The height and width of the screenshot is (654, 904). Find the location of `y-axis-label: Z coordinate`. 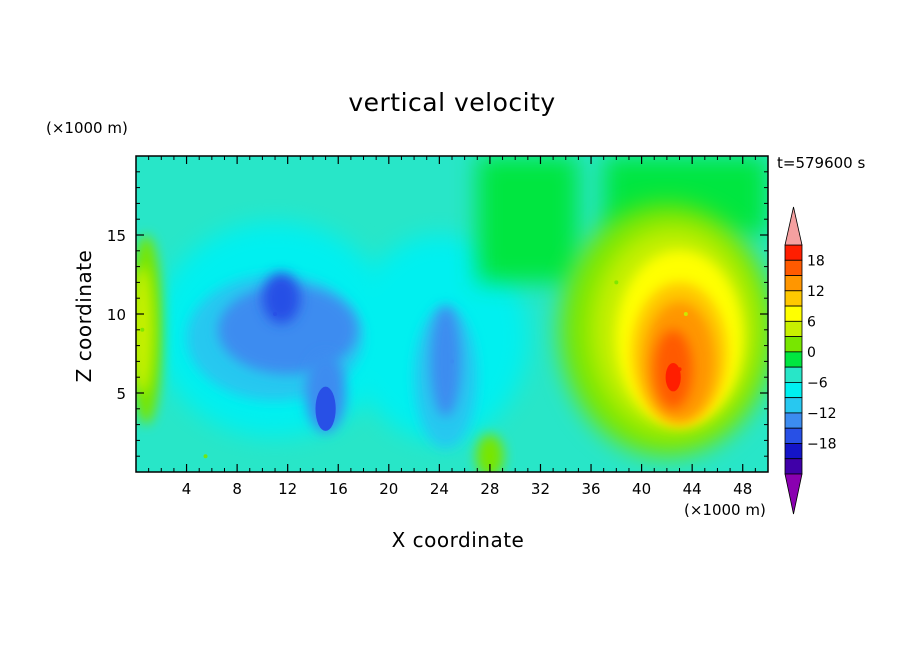

y-axis-label: Z coordinate is located at coordinates (84, 316).